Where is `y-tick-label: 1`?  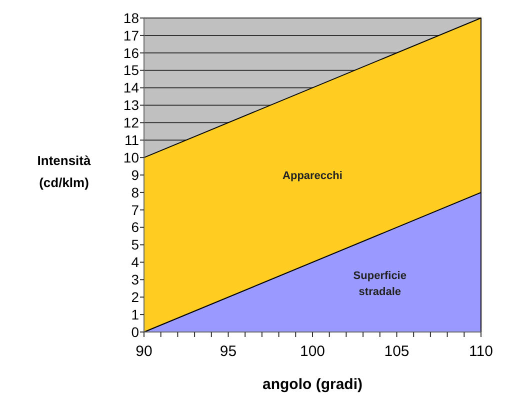
y-tick-label: 1 is located at coordinates (135, 314).